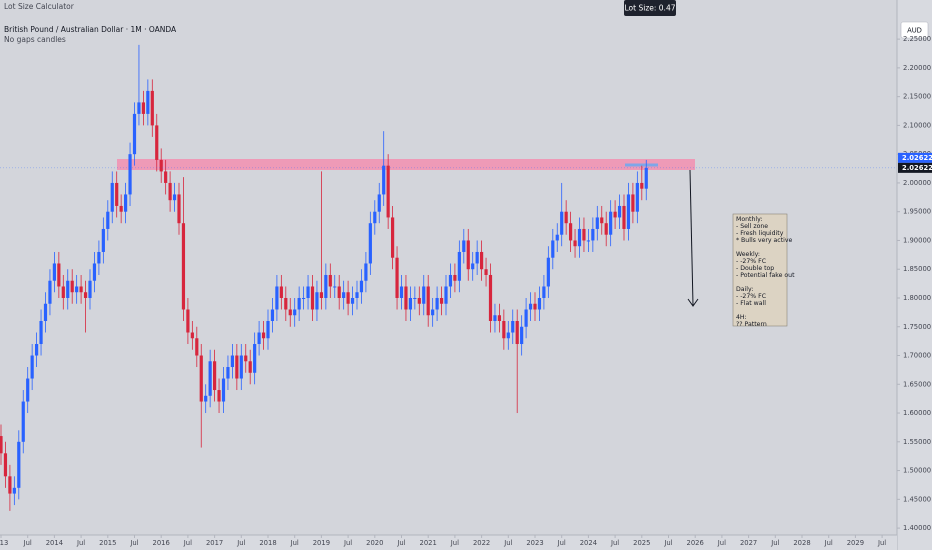 The image size is (932, 550). What do you see at coordinates (751, 261) in the screenshot?
I see `note-line: - -27% FC` at bounding box center [751, 261].